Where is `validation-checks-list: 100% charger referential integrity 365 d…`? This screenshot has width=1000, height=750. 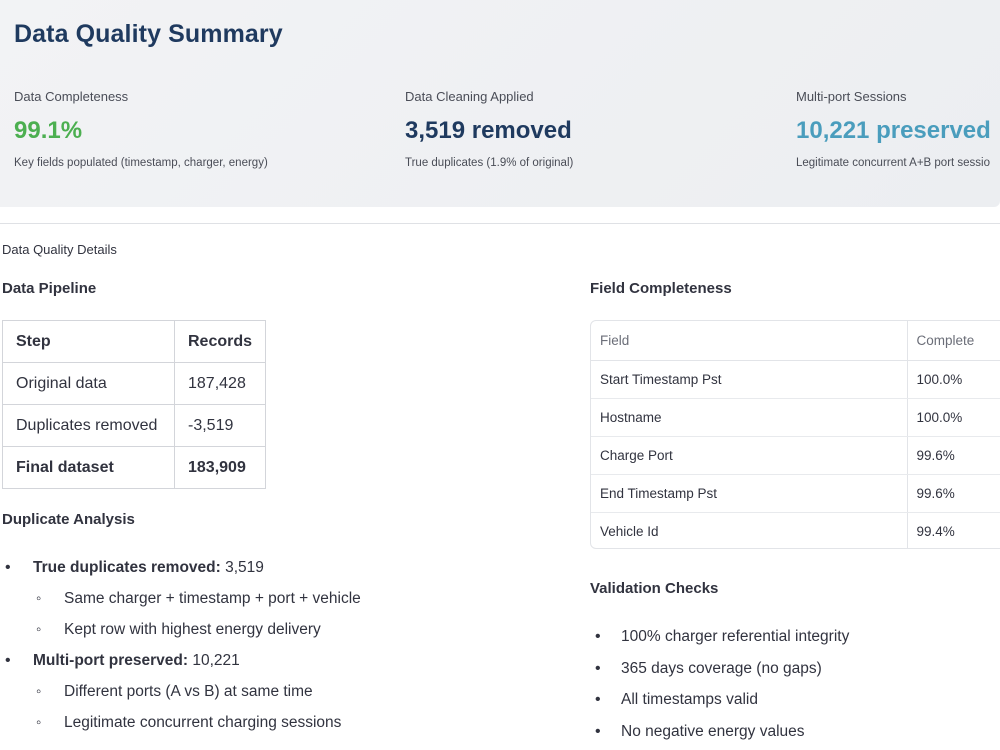 validation-checks-list: 100% charger referential integrity 365 d… is located at coordinates (719, 687).